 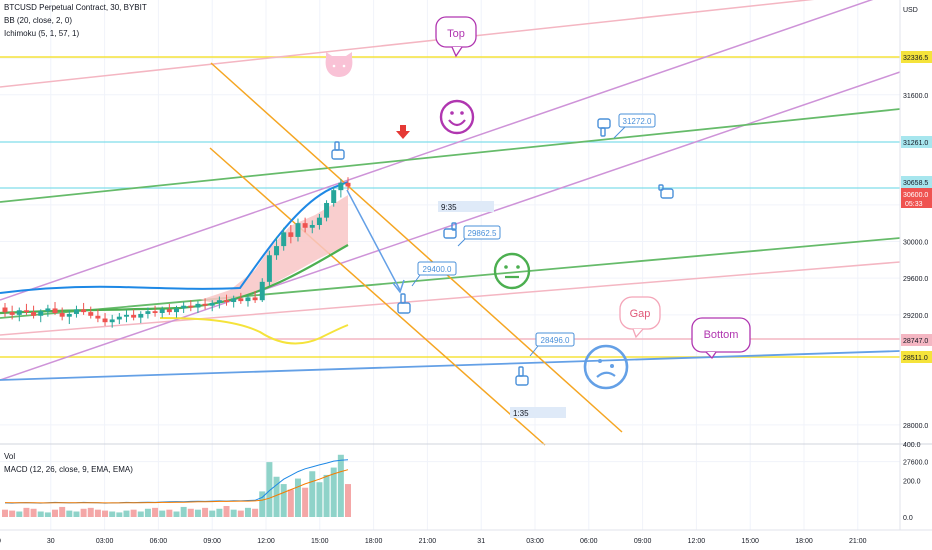 I want to click on price-note-28496: 28496.0, so click(x=552, y=344).